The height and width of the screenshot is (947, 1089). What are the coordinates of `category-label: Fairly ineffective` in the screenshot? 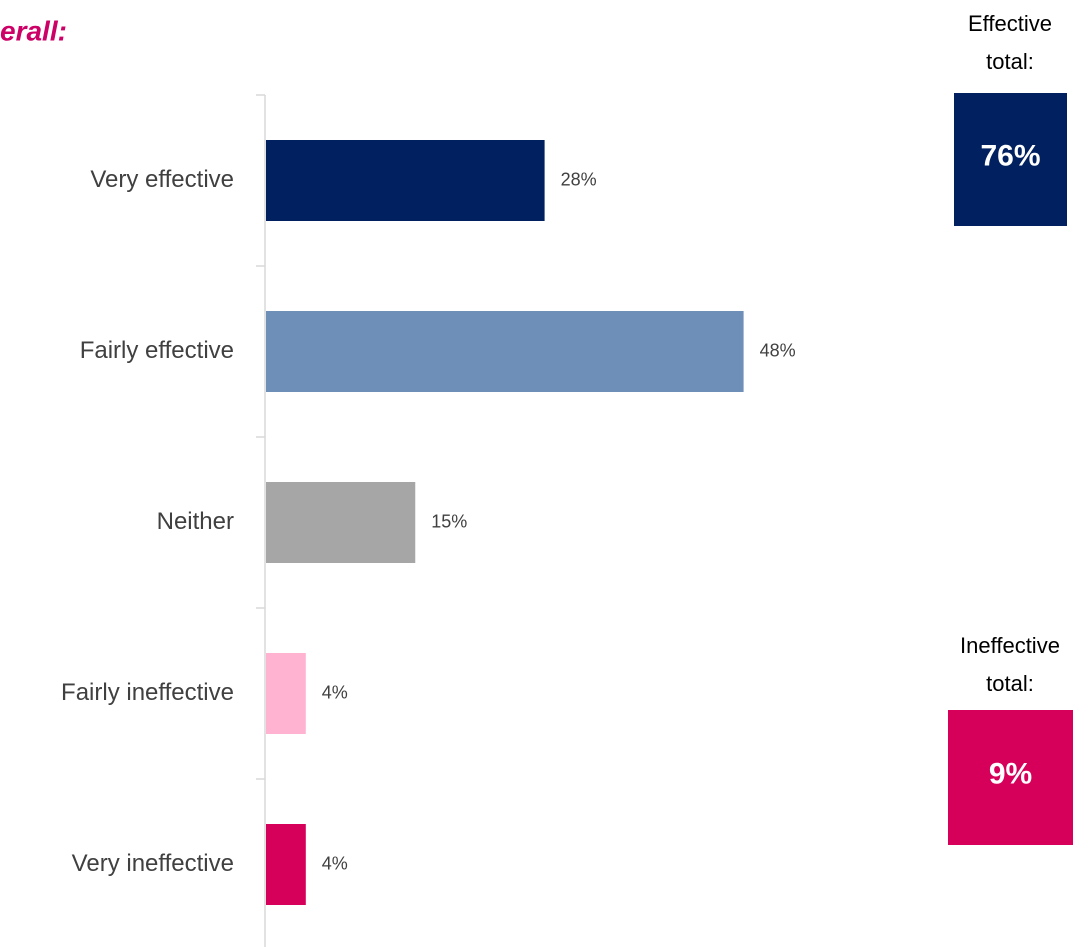 It's located at (147, 692).